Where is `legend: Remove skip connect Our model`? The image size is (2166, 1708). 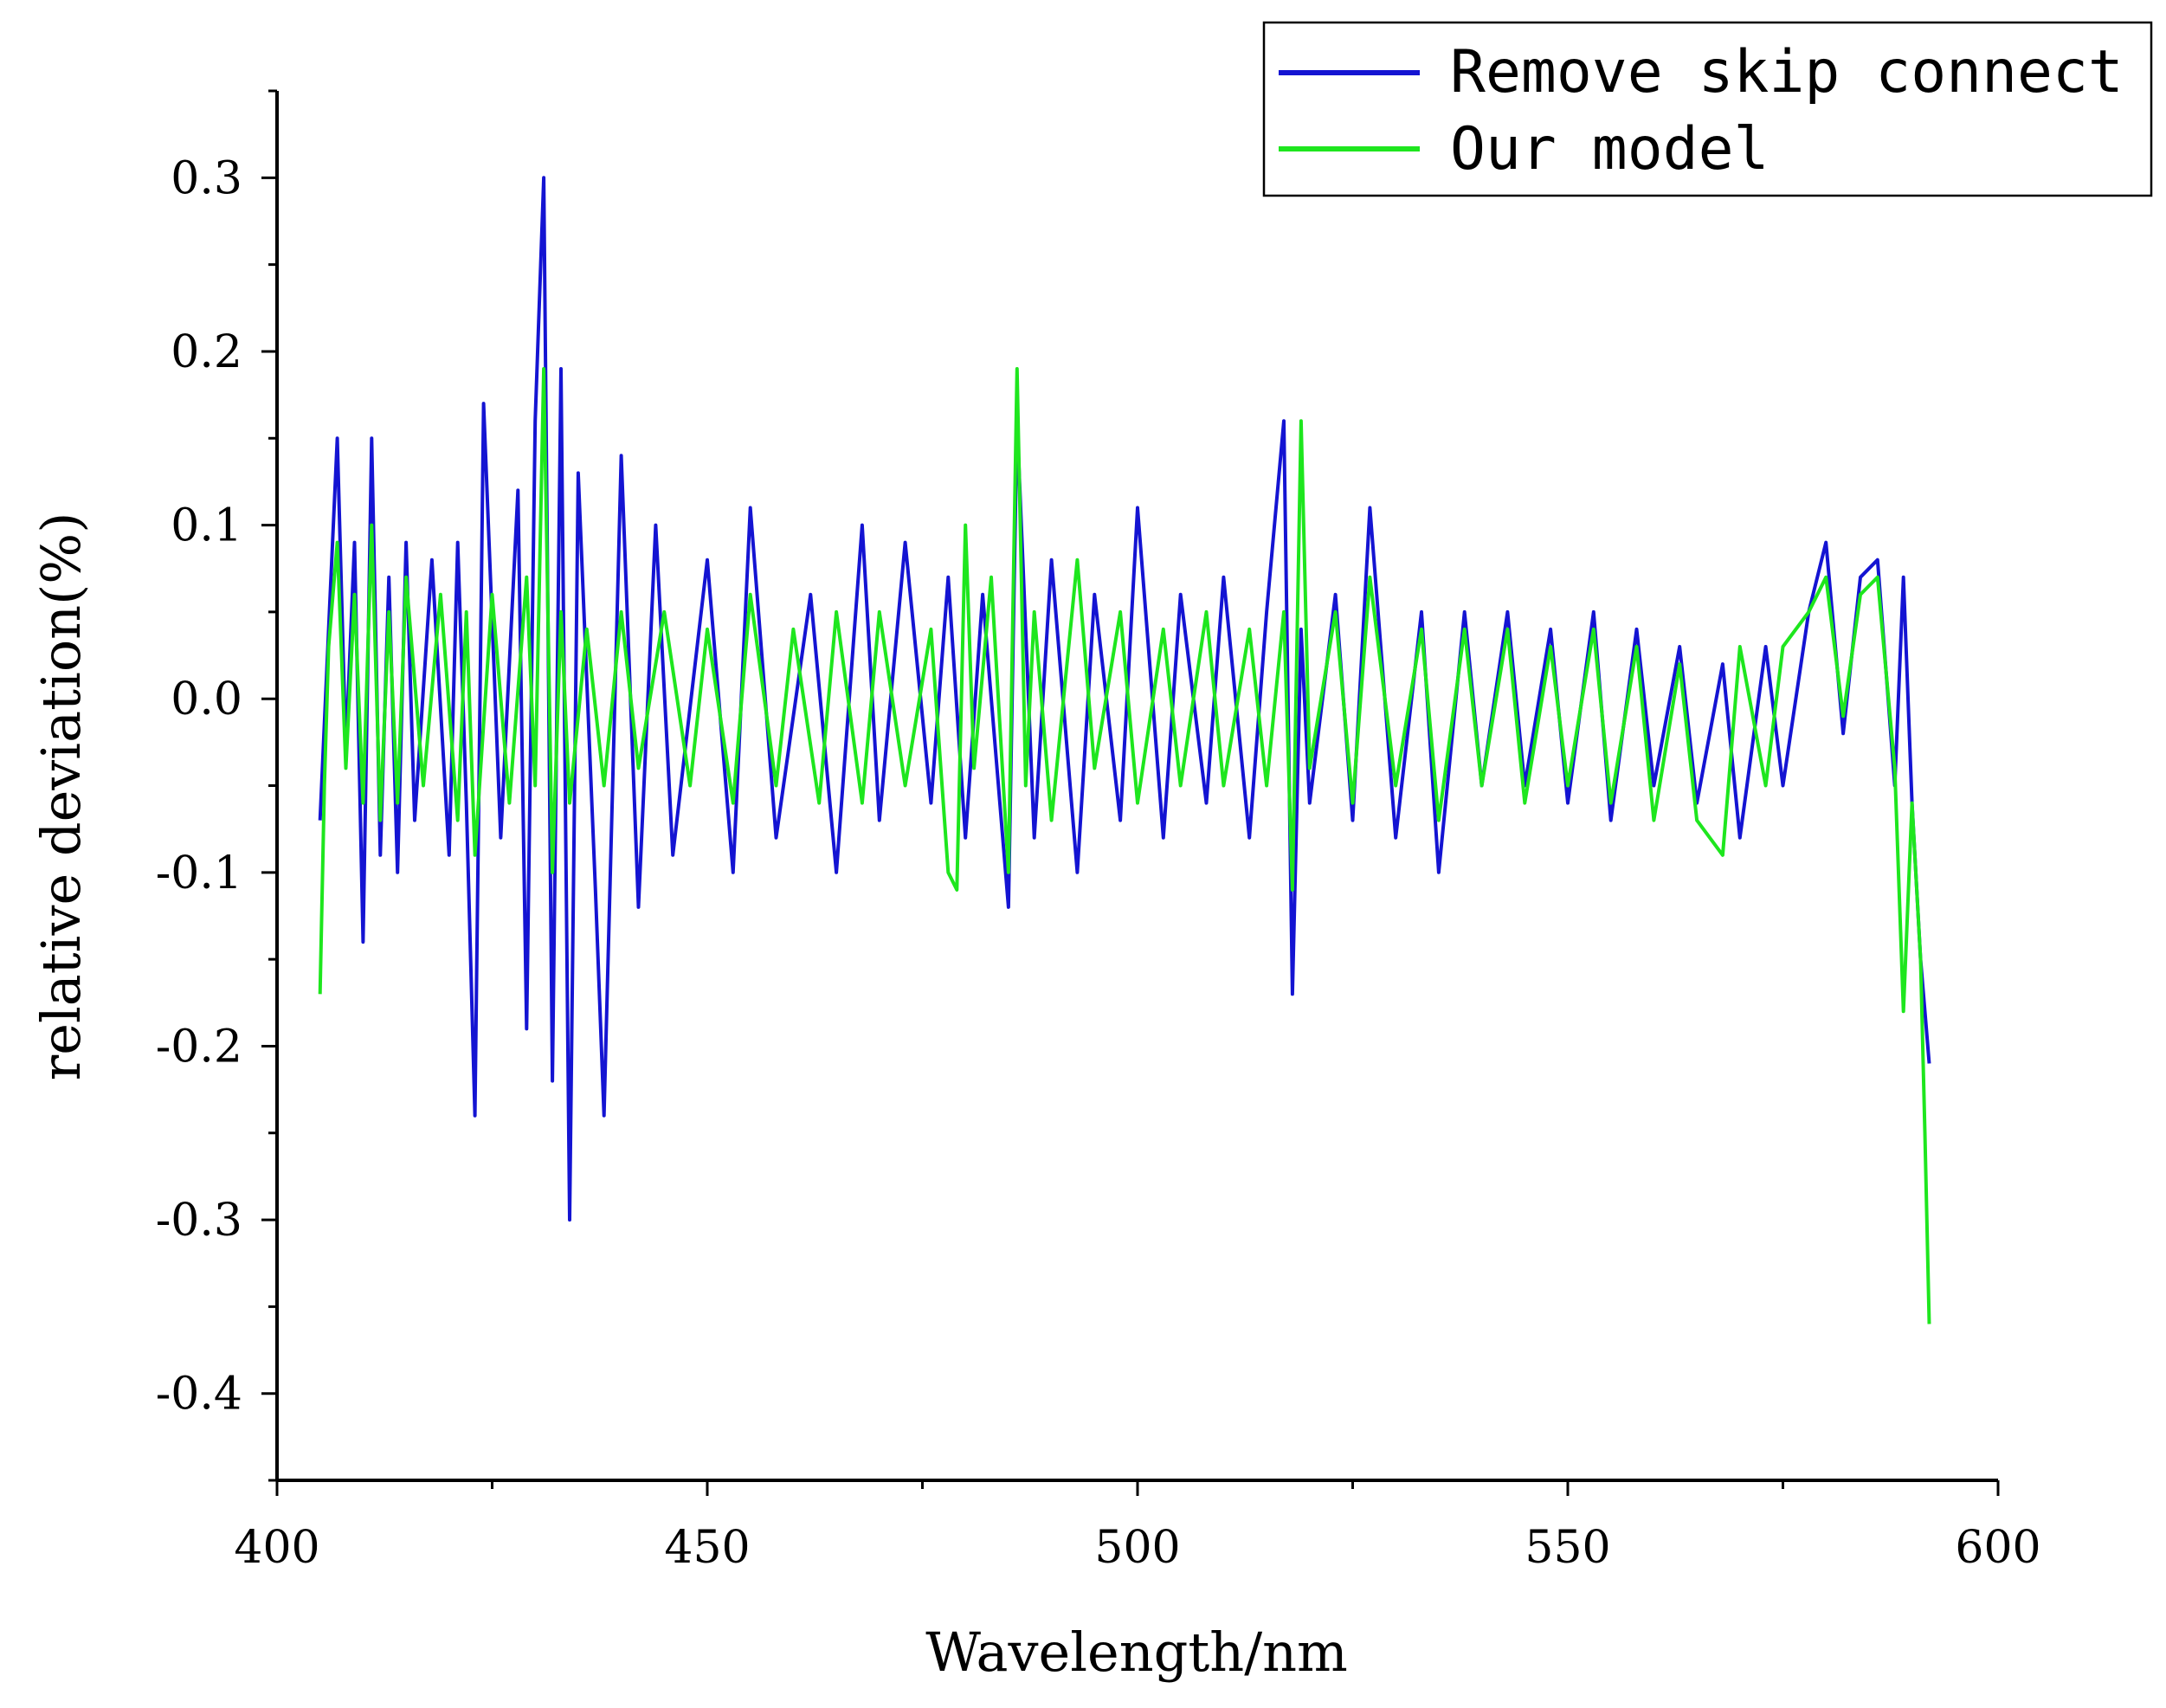 legend: Remove skip connect Our model is located at coordinates (1707, 109).